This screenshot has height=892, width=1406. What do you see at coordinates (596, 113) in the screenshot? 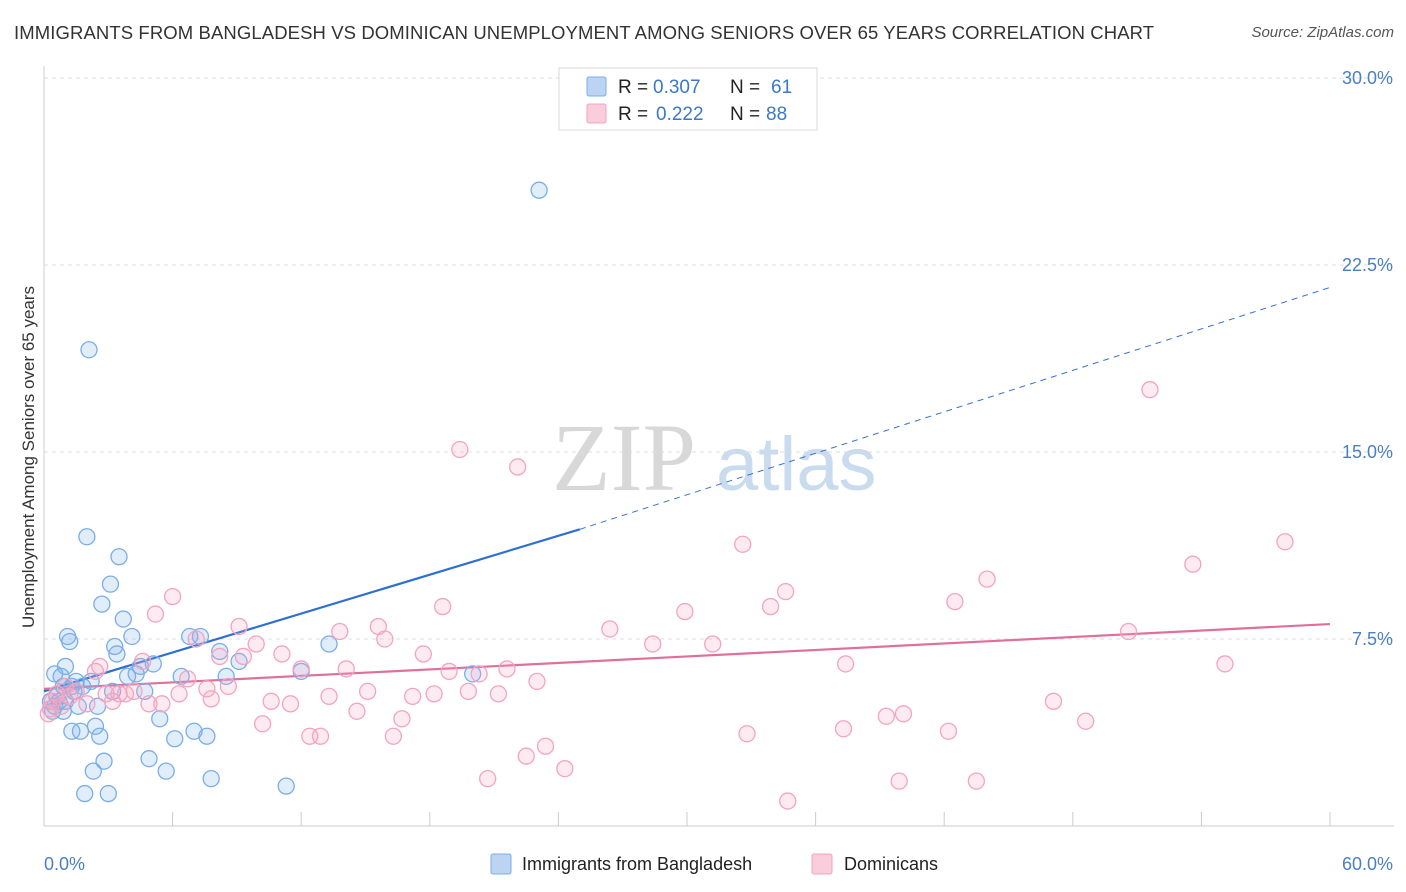
I see `legend-swatch-dominicans` at bounding box center [596, 113].